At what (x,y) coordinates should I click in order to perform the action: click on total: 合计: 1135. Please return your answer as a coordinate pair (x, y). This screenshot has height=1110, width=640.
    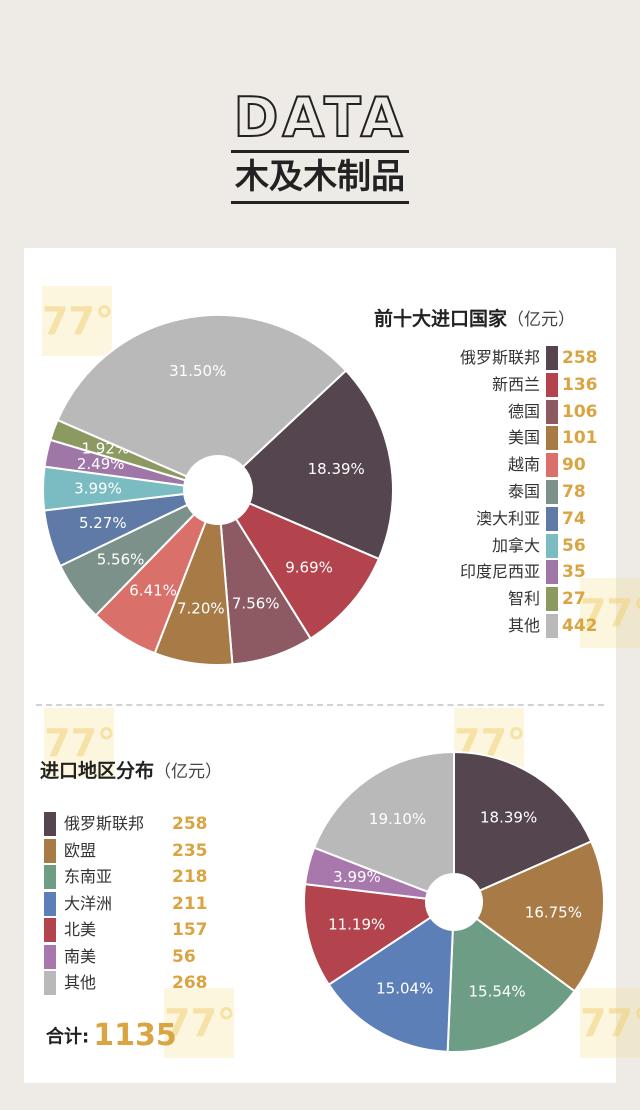
    Looking at the image, I should click on (111, 1035).